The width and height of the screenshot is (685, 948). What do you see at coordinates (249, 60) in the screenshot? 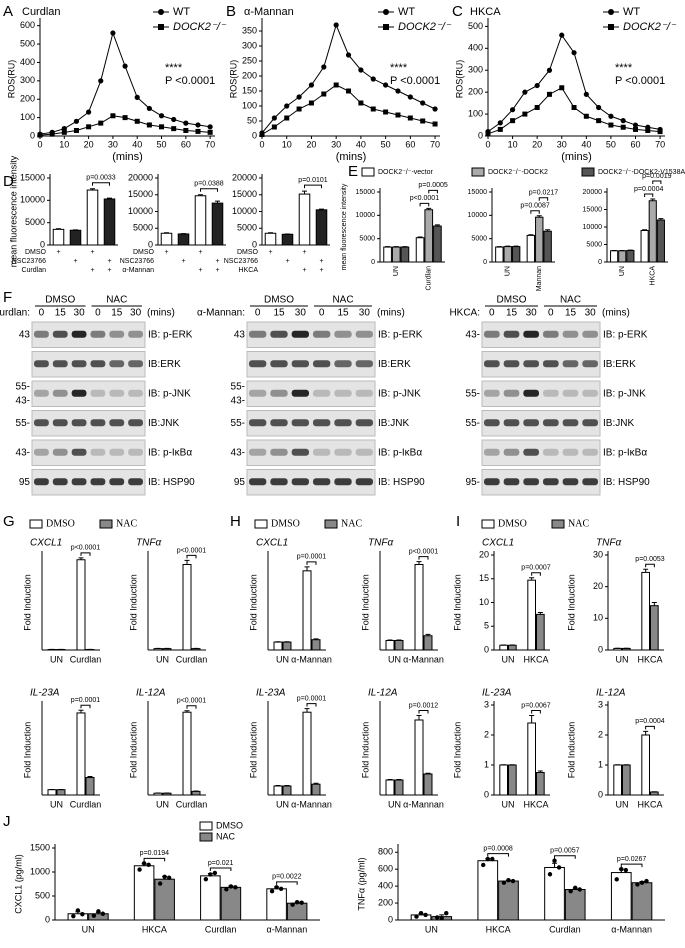
I see `y-tick-label: 250` at bounding box center [249, 60].